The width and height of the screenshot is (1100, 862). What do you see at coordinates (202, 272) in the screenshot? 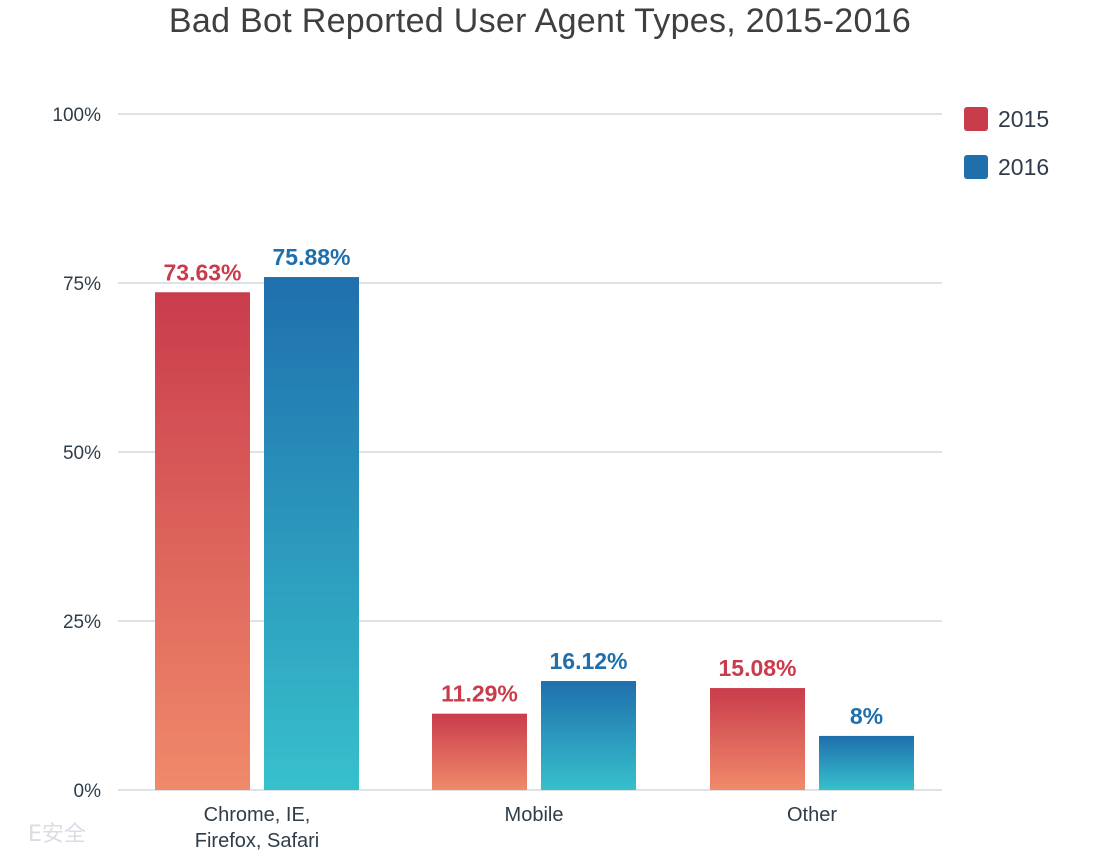
I see `data-label: 73.63%` at bounding box center [202, 272].